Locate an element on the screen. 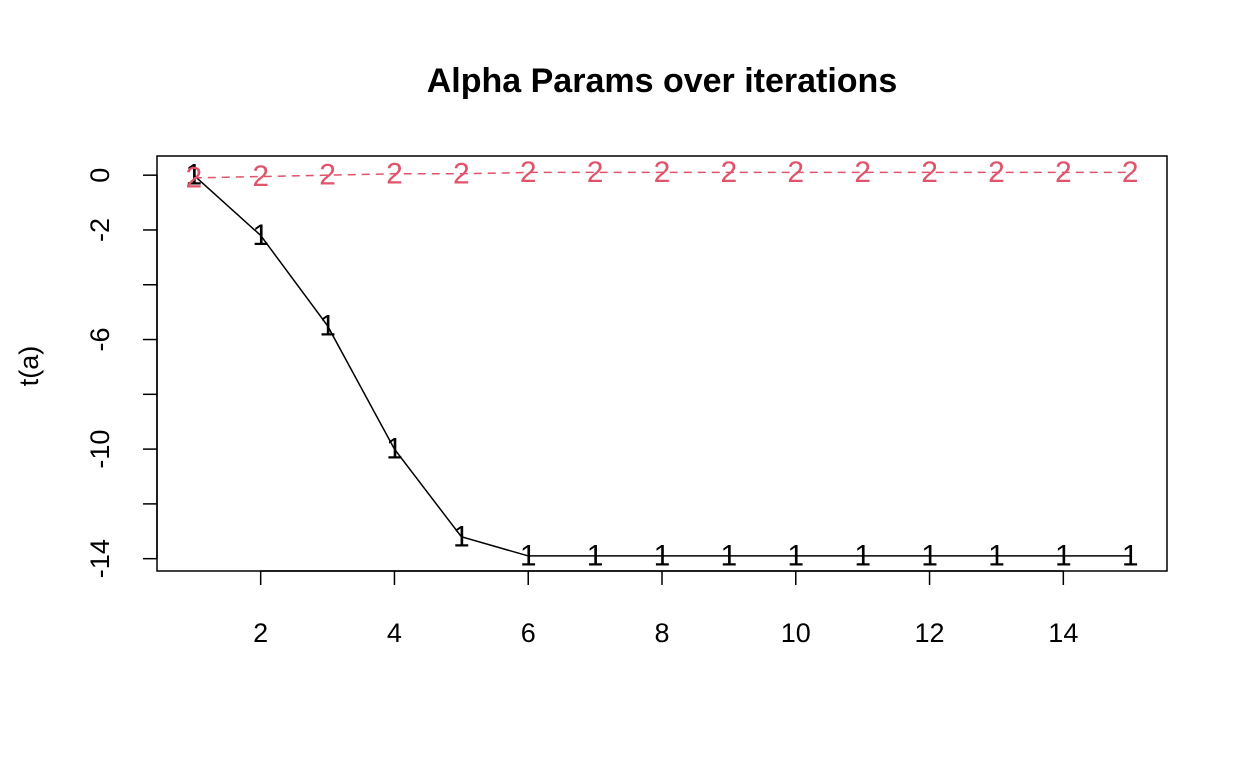 The height and width of the screenshot is (768, 1248). x-tick-label: 14 is located at coordinates (1063, 633).